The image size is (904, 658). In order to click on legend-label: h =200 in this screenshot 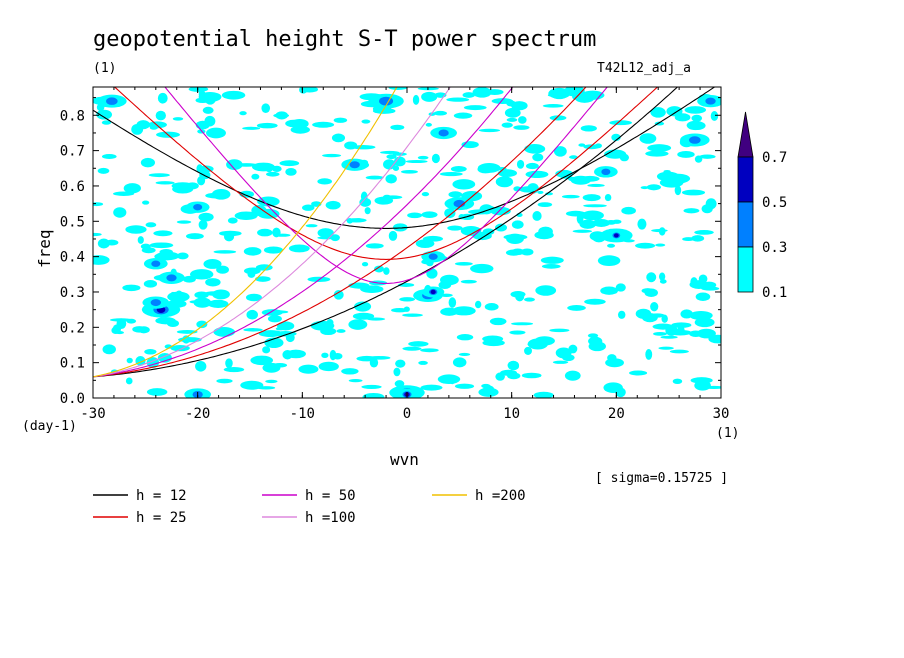, I will do `click(500, 496)`.